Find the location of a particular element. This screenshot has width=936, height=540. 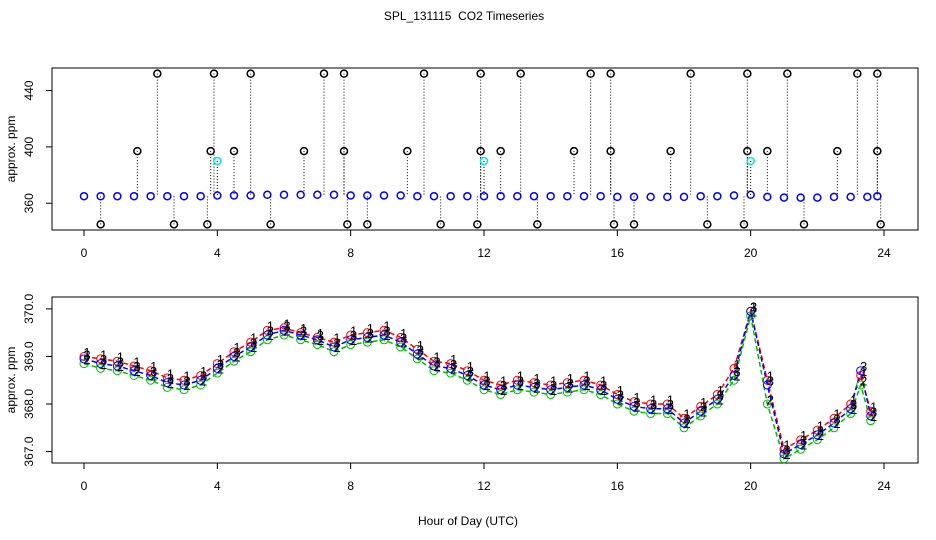

y-axis-label: approx. ppm is located at coordinates (11, 380).